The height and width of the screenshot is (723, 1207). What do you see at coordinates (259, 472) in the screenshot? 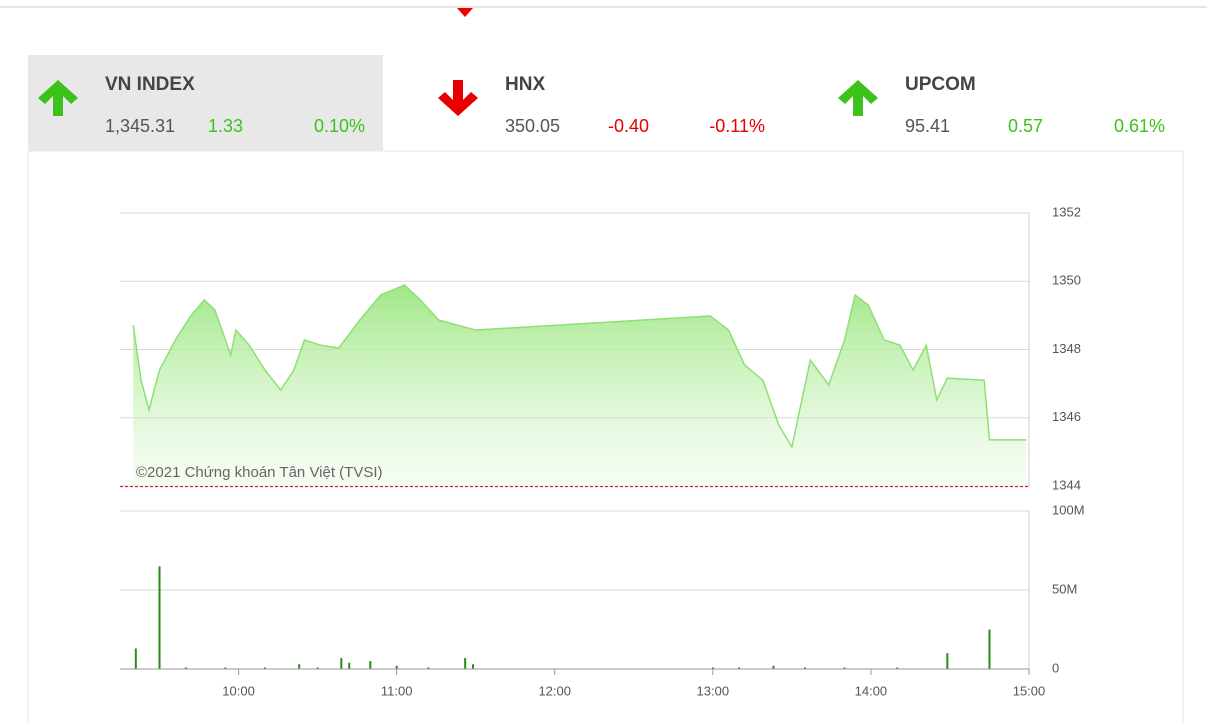
I see `copyright: ©2021 Chứng khoán Tân Việt (TVSI)` at bounding box center [259, 472].